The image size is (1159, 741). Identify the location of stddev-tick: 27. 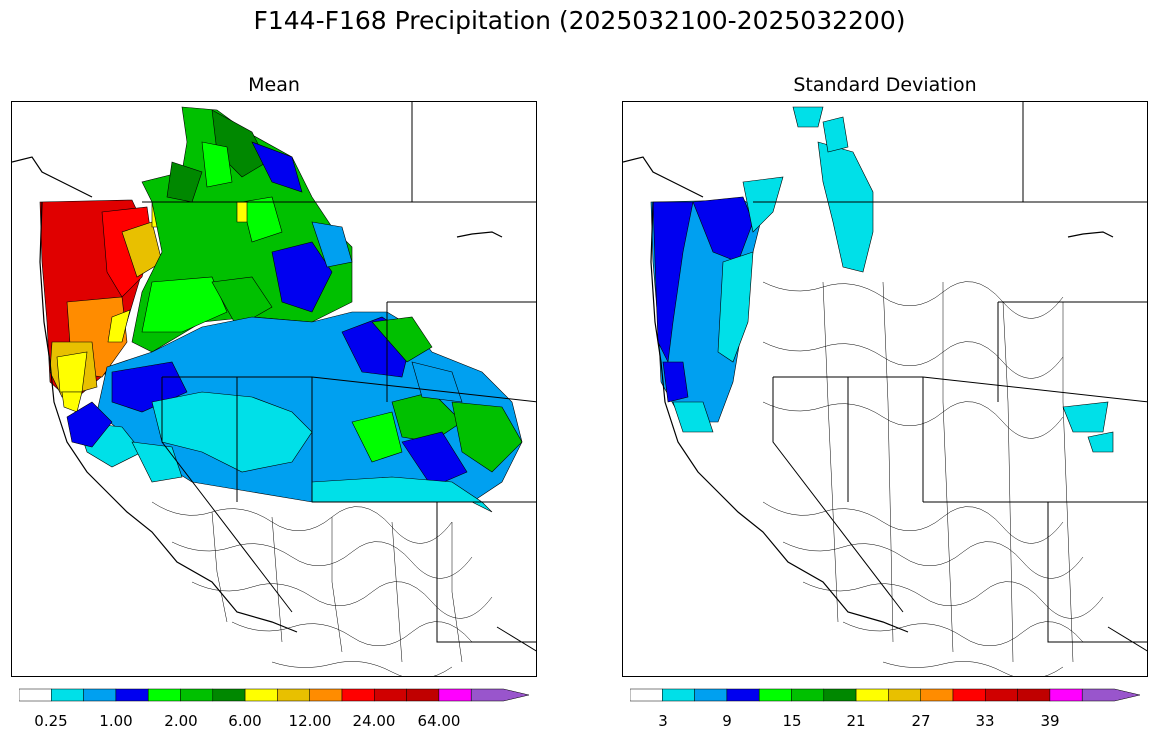
(921, 721).